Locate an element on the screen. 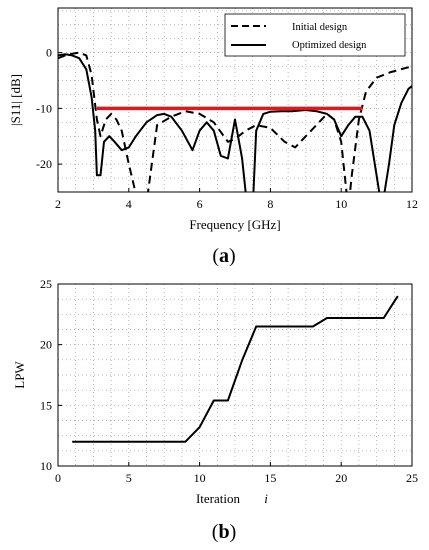  panel-label-b: (b) is located at coordinates (224, 532).